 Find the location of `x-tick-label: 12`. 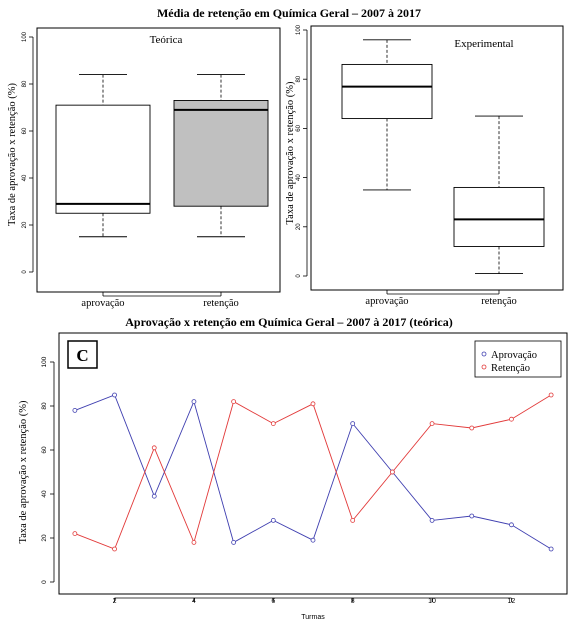

x-tick-label: 12 is located at coordinates (512, 601).